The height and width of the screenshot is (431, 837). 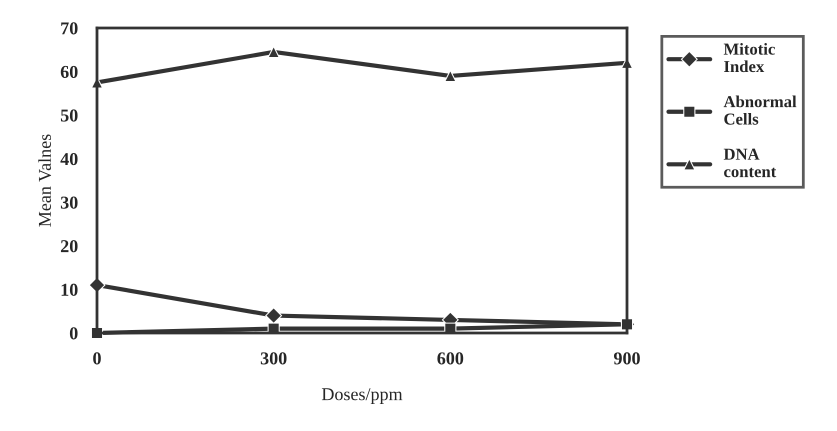 What do you see at coordinates (45, 180) in the screenshot?
I see `y-axis-title: Mean Valnes` at bounding box center [45, 180].